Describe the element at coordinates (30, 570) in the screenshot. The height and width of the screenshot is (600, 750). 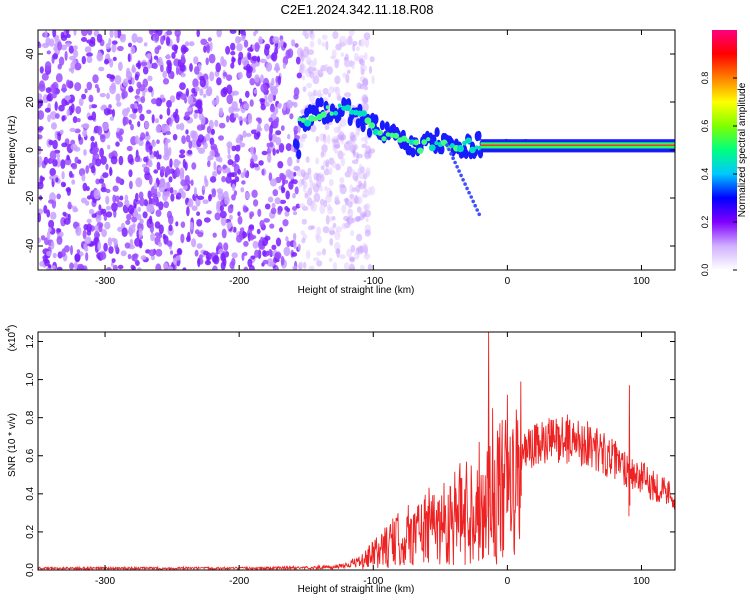
I see `y-tick-label: 0.0` at that location.